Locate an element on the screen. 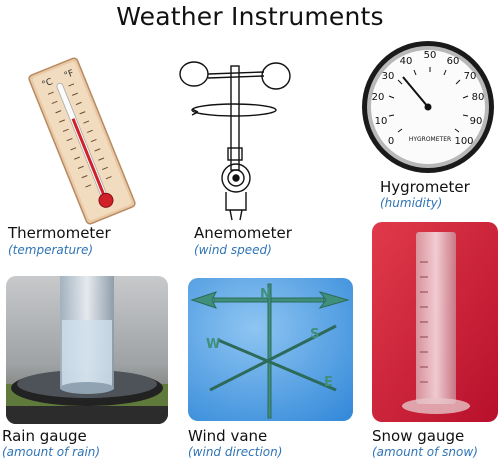 This screenshot has width=500, height=461. hygrometer-measures: (humidity) is located at coordinates (411, 203).